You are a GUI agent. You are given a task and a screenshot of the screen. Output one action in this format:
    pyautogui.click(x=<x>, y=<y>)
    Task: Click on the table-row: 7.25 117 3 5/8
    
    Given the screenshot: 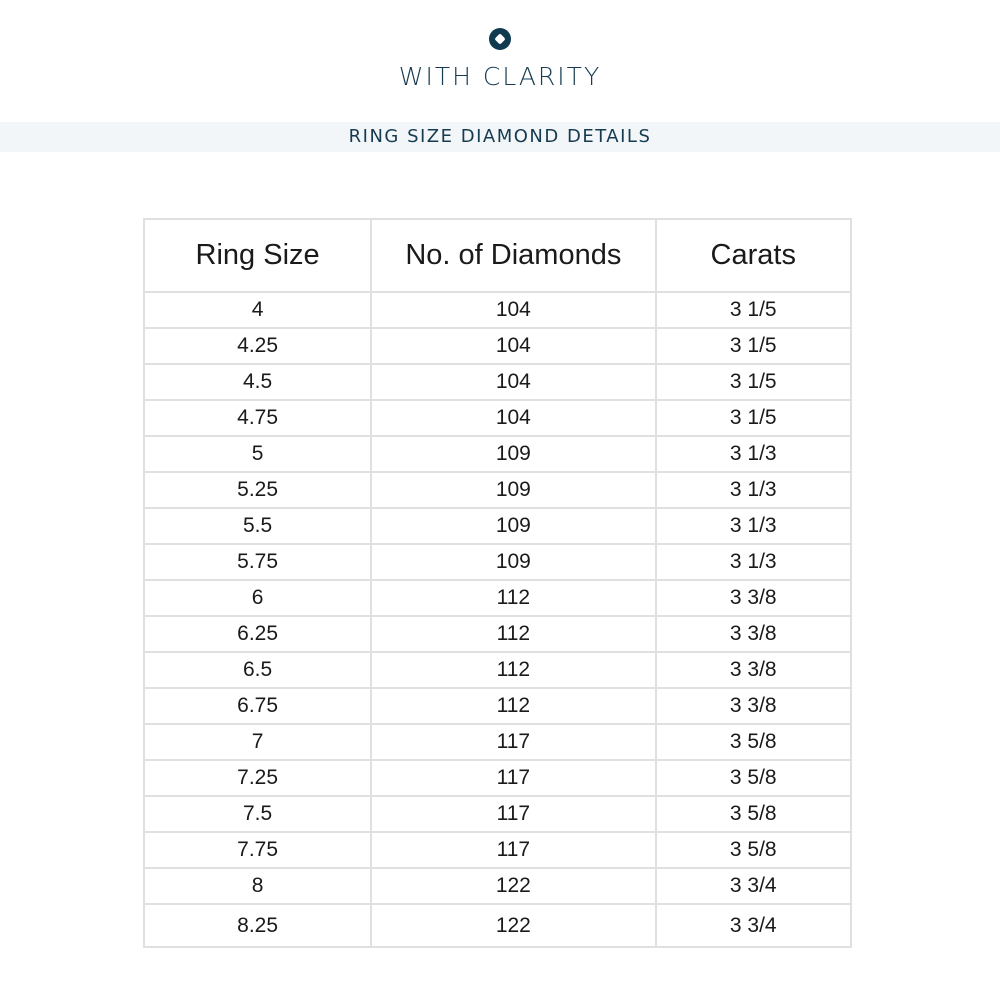 What is the action you would take?
    pyautogui.click(x=497, y=778)
    